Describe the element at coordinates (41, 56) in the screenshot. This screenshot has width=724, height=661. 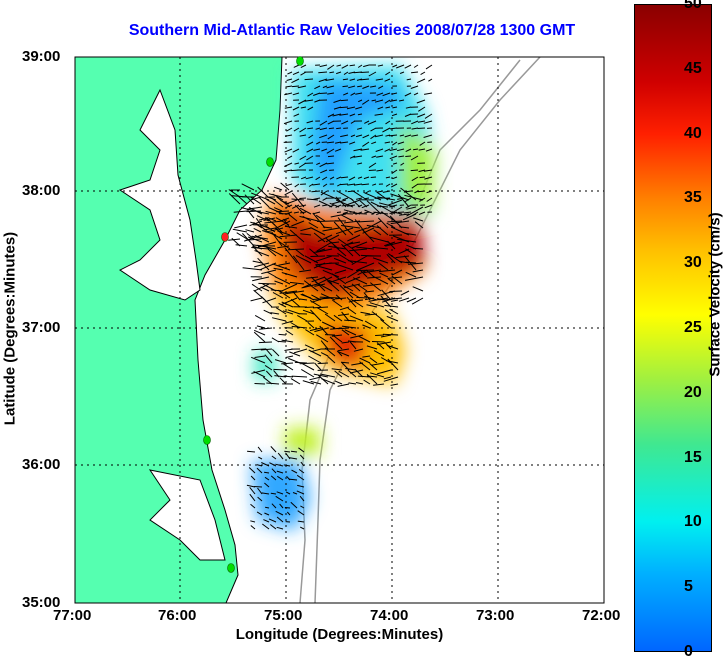
I see `y-tick-label: 39:00` at that location.